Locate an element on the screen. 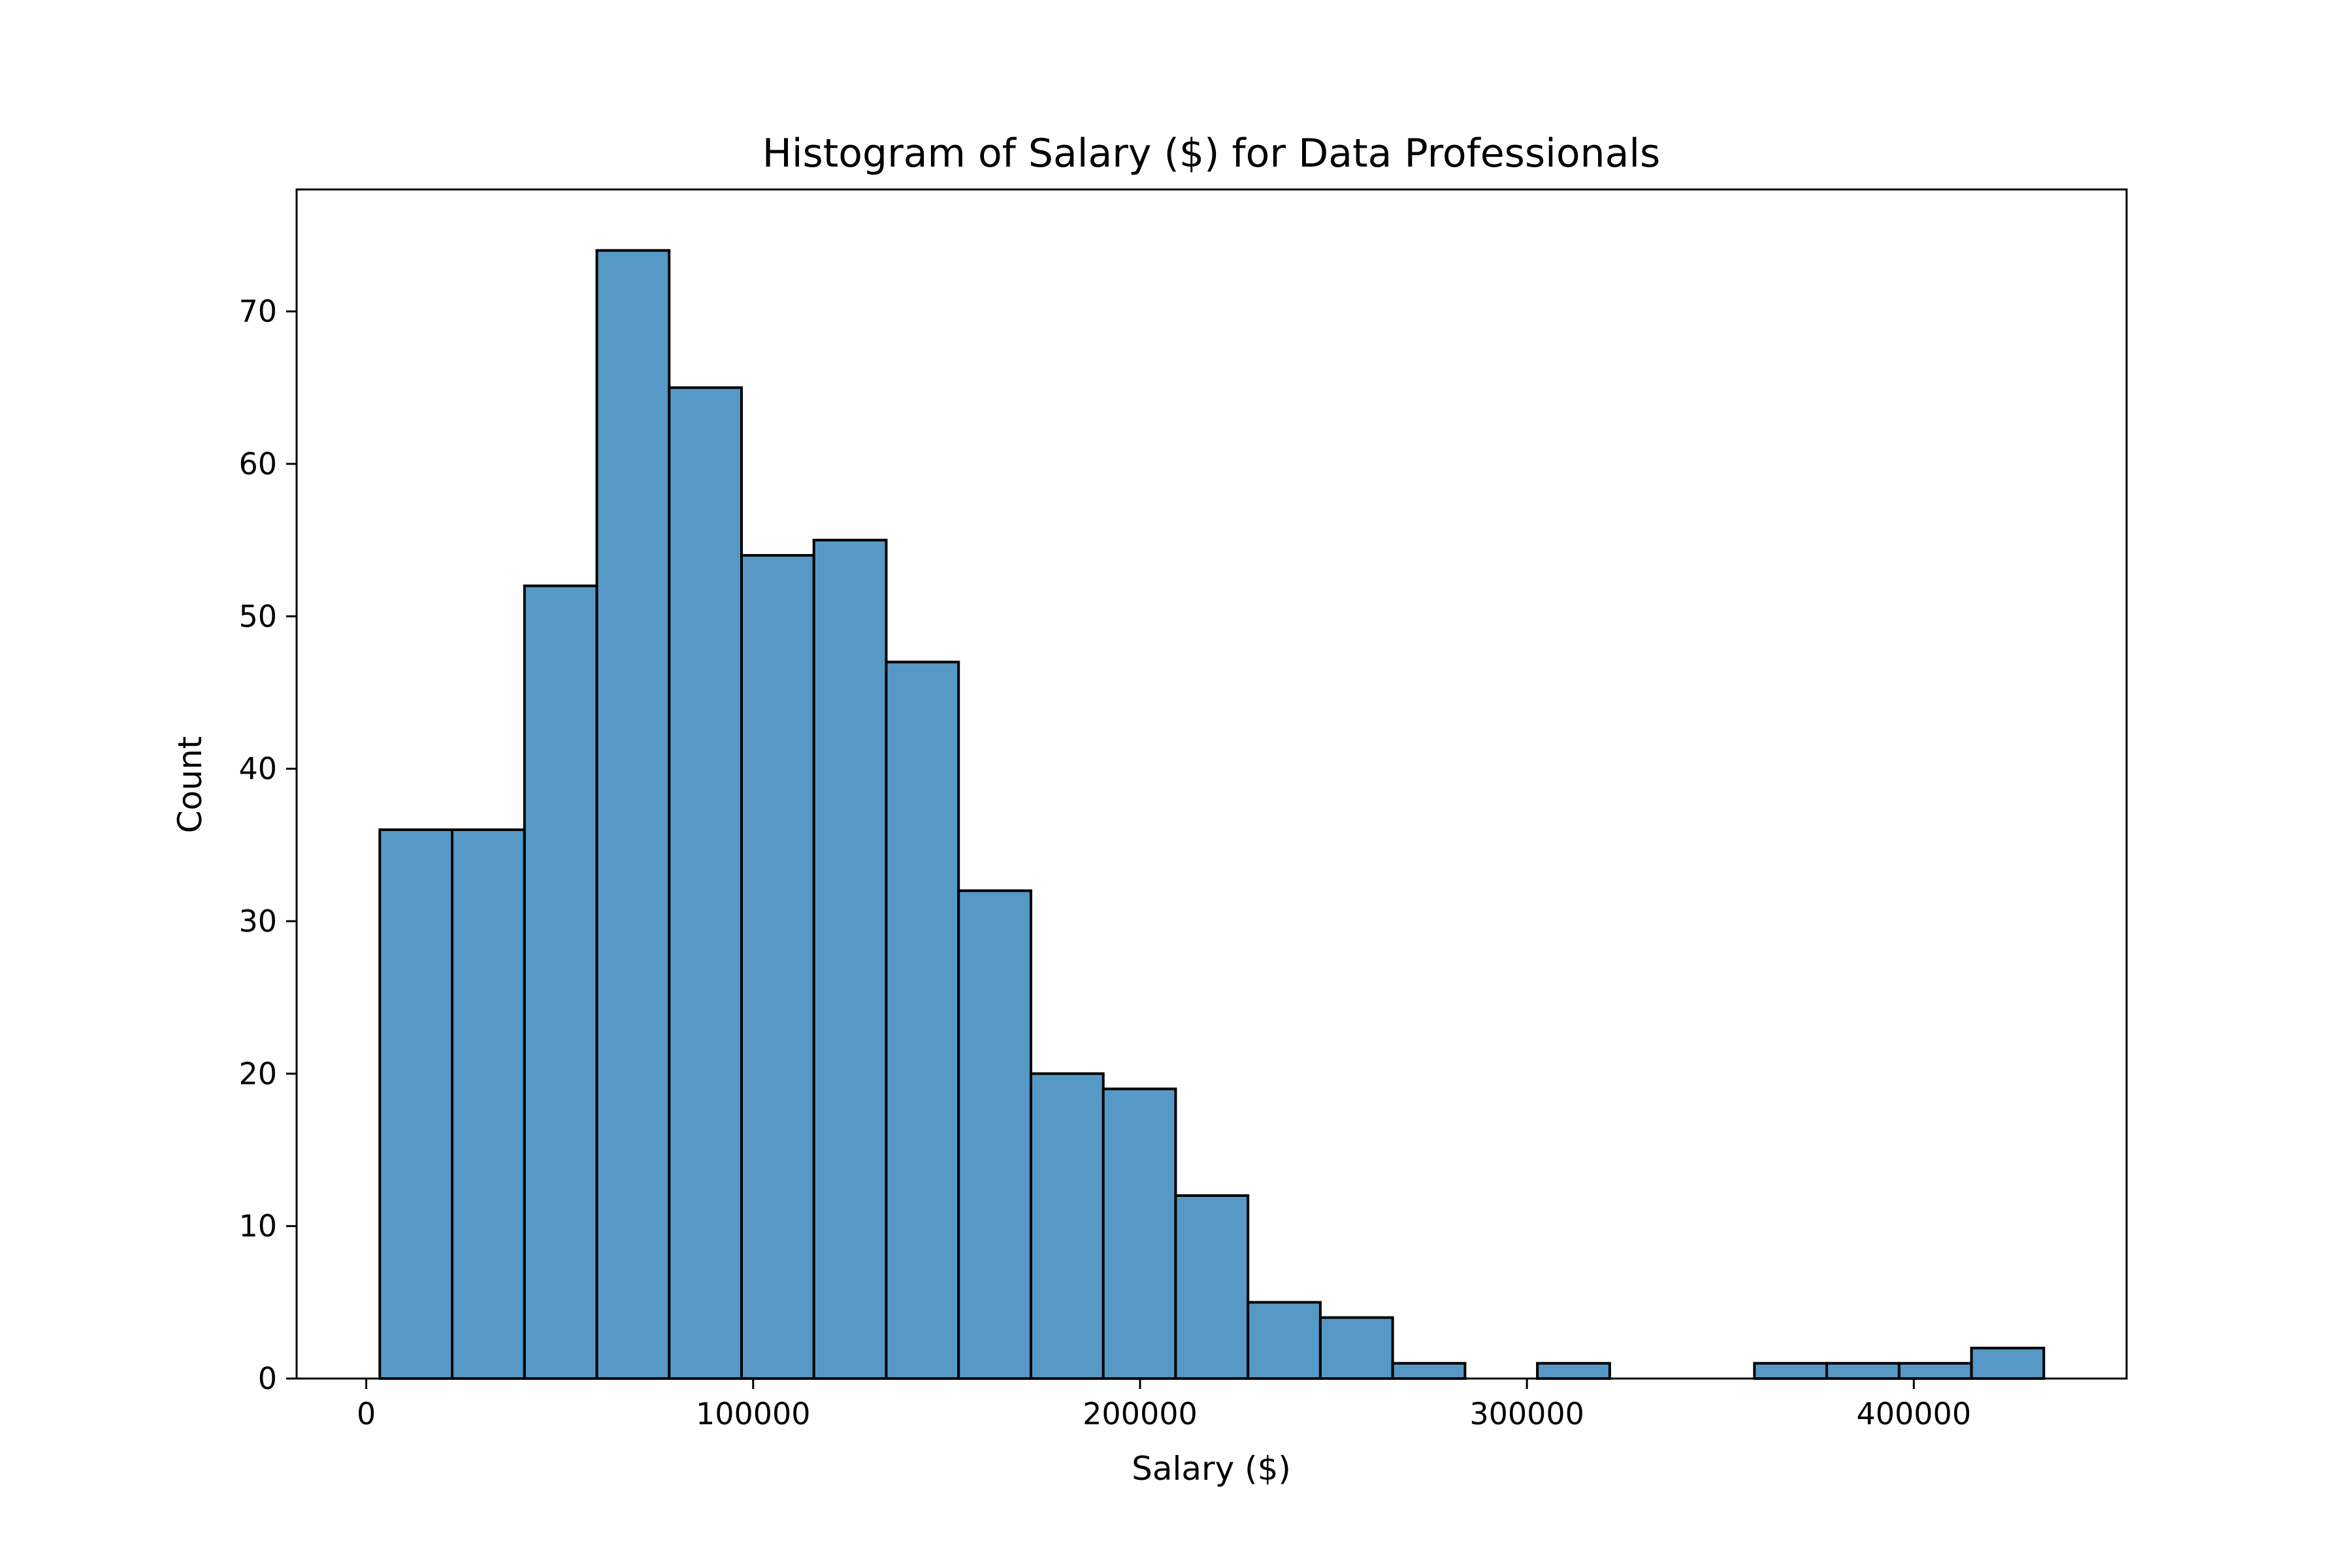  y-tick-label: 10 is located at coordinates (257, 1226).